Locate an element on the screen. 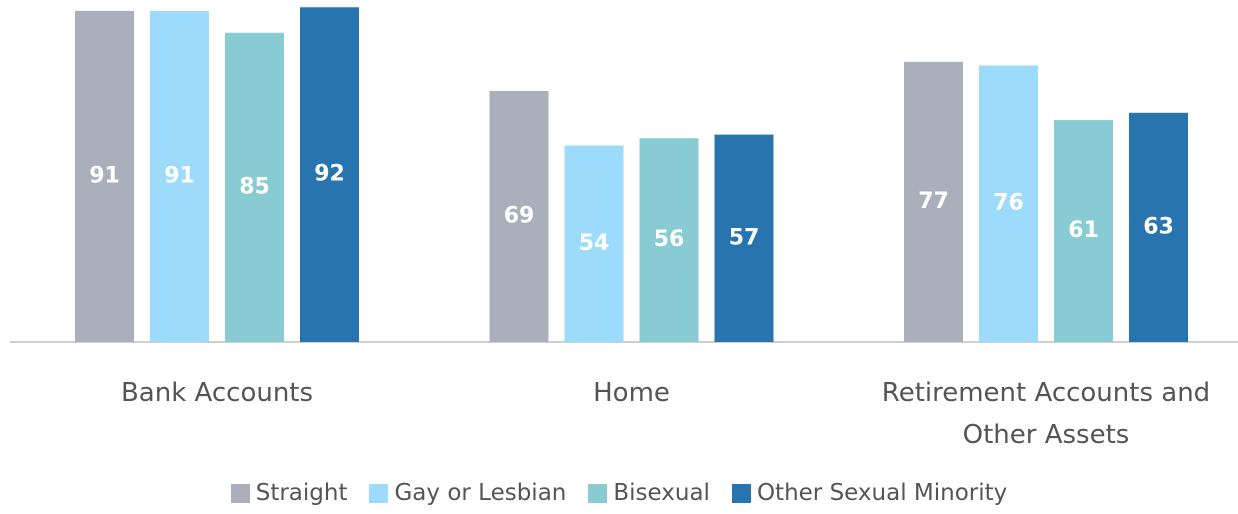 This screenshot has width=1238, height=514. legend-item: Gay or Lesbian is located at coordinates (467, 493).